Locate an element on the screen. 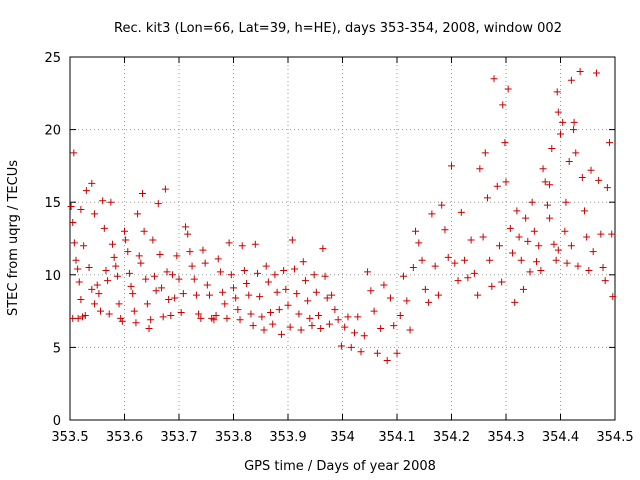 The image size is (640, 480). y-axis-label: STEC from uqrg / TECUs is located at coordinates (13, 238).